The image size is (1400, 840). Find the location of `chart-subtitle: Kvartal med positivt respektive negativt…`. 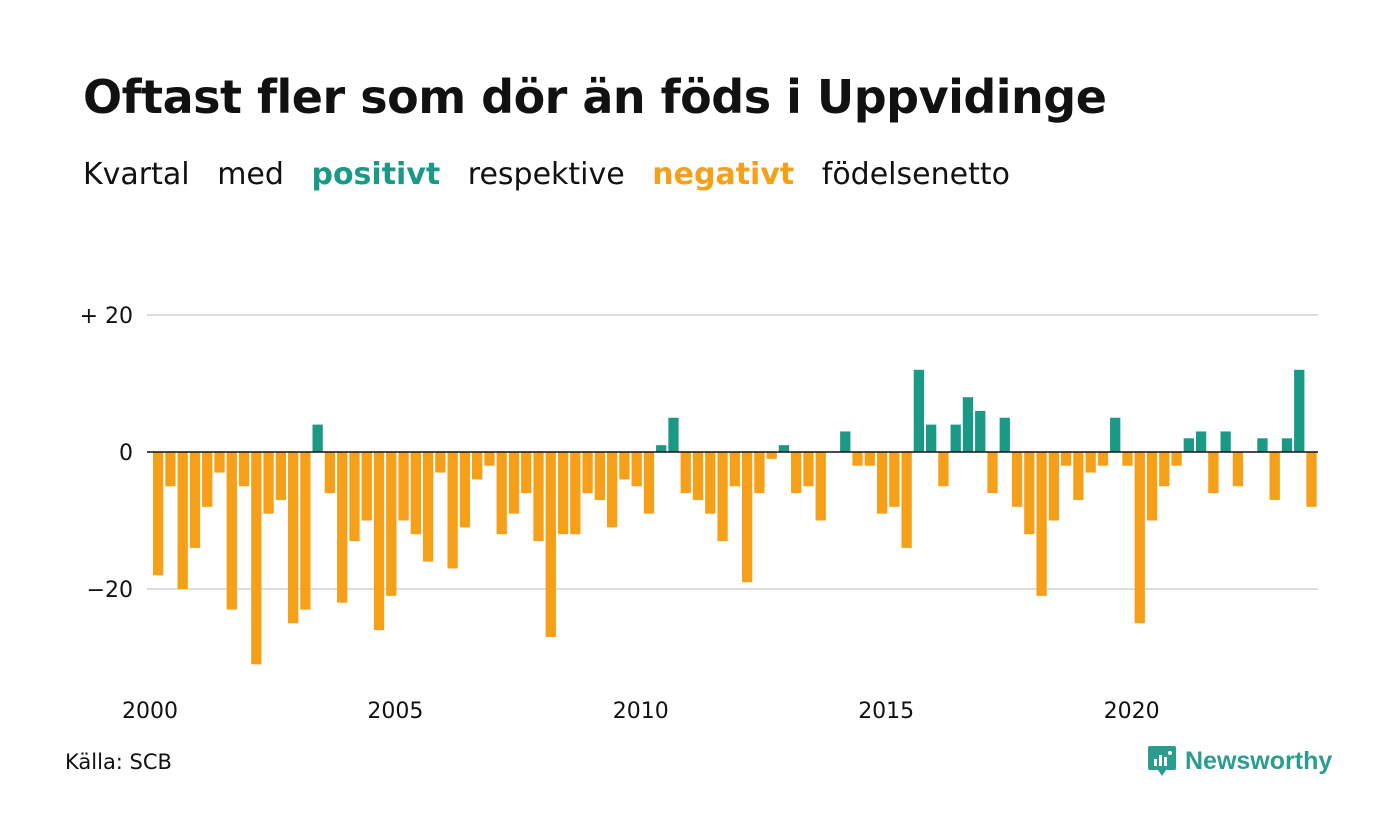

chart-subtitle: Kvartal med positivt respektive negativt… is located at coordinates (555, 174).